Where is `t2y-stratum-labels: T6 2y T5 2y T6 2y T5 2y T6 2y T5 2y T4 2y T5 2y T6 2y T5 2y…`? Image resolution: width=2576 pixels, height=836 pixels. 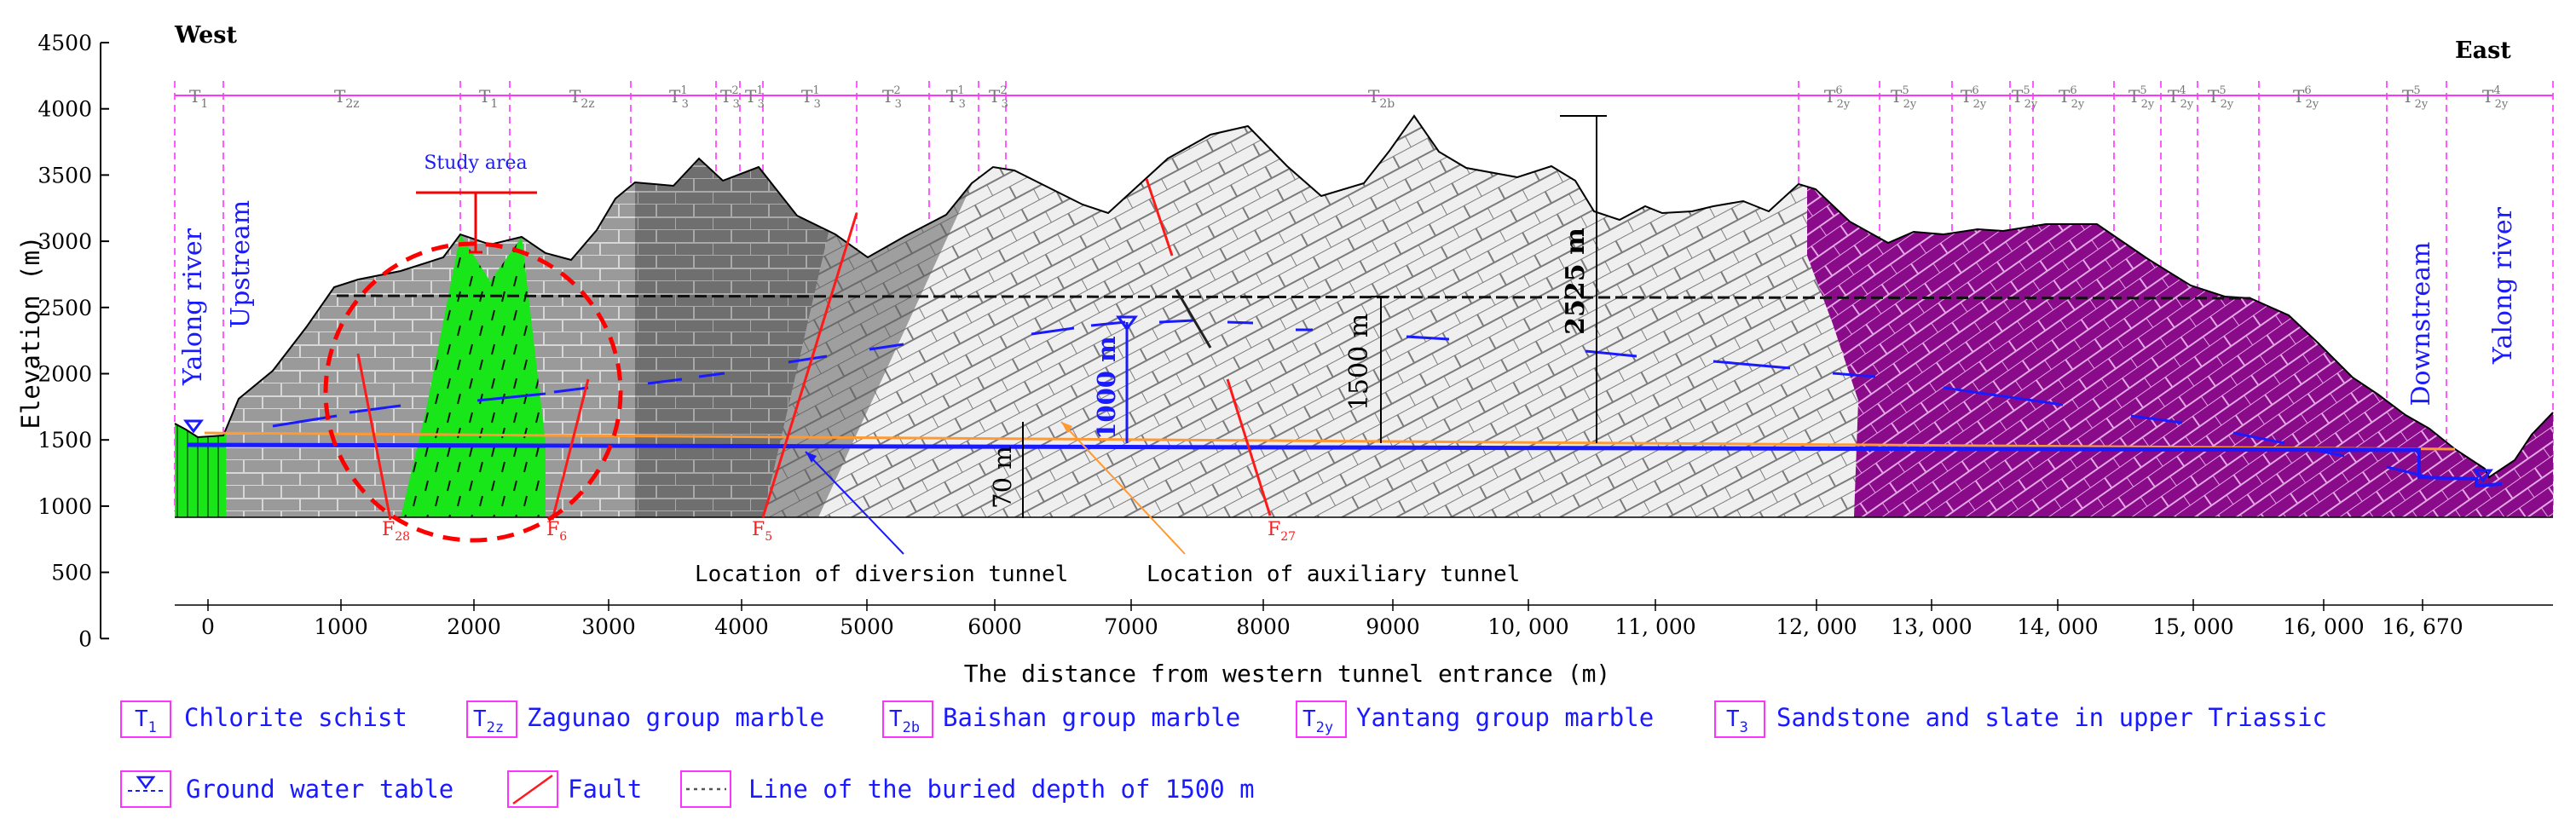 t2y-stratum-labels: T6 2y T5 2y T6 2y T5 2y T6 2y T5 2y T4 2y T5 2y T6 2y T5 2y… is located at coordinates (2166, 97).